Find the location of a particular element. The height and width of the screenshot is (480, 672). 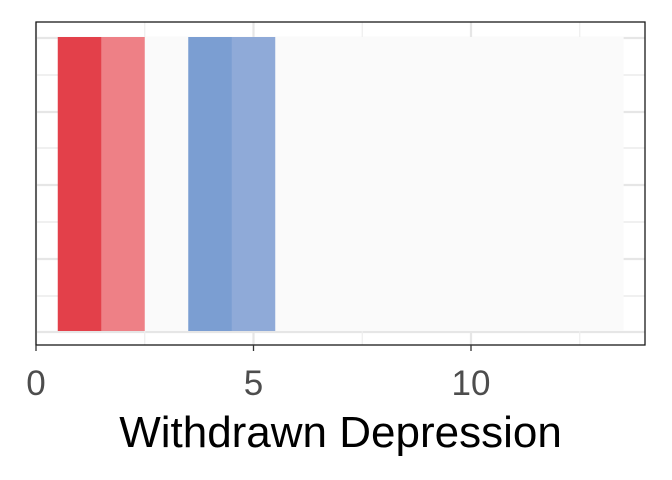

x-tick-label: 10 is located at coordinates (471, 383).